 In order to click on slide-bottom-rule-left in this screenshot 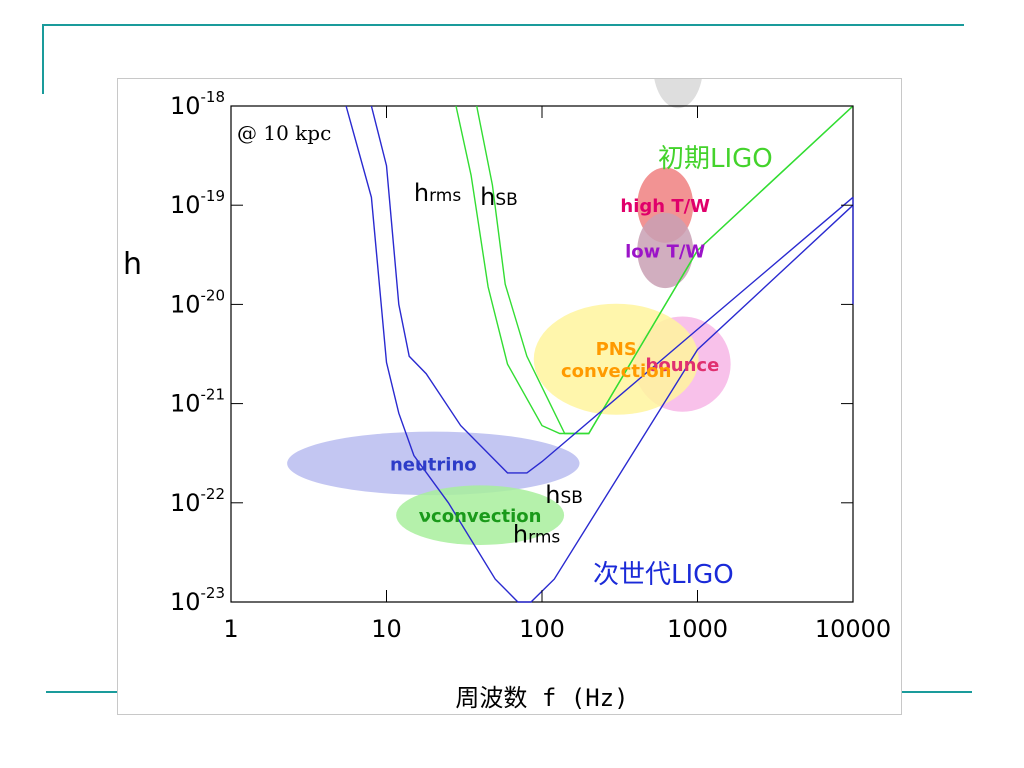, I will do `click(82, 692)`.